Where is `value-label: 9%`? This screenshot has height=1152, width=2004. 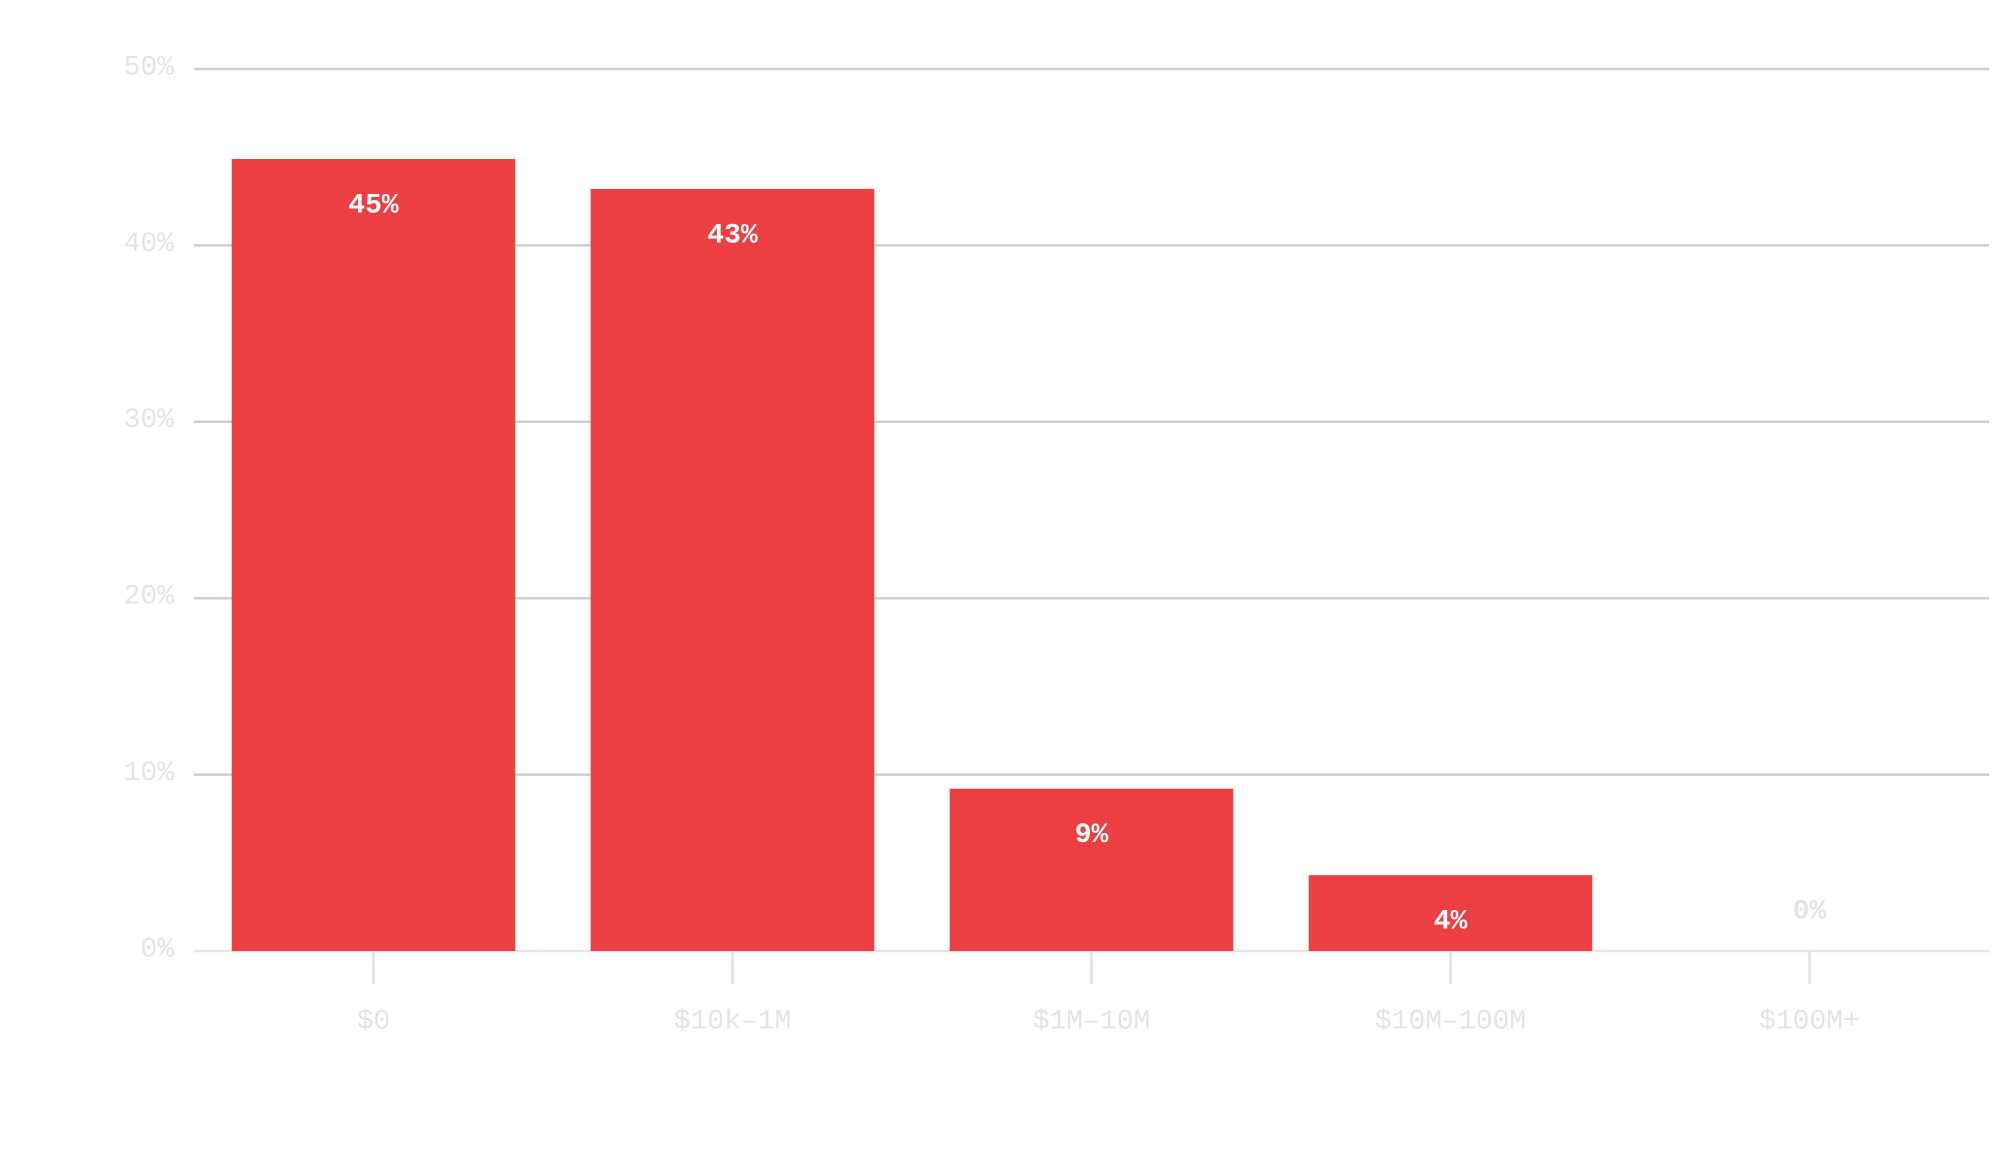 value-label: 9% is located at coordinates (1092, 835).